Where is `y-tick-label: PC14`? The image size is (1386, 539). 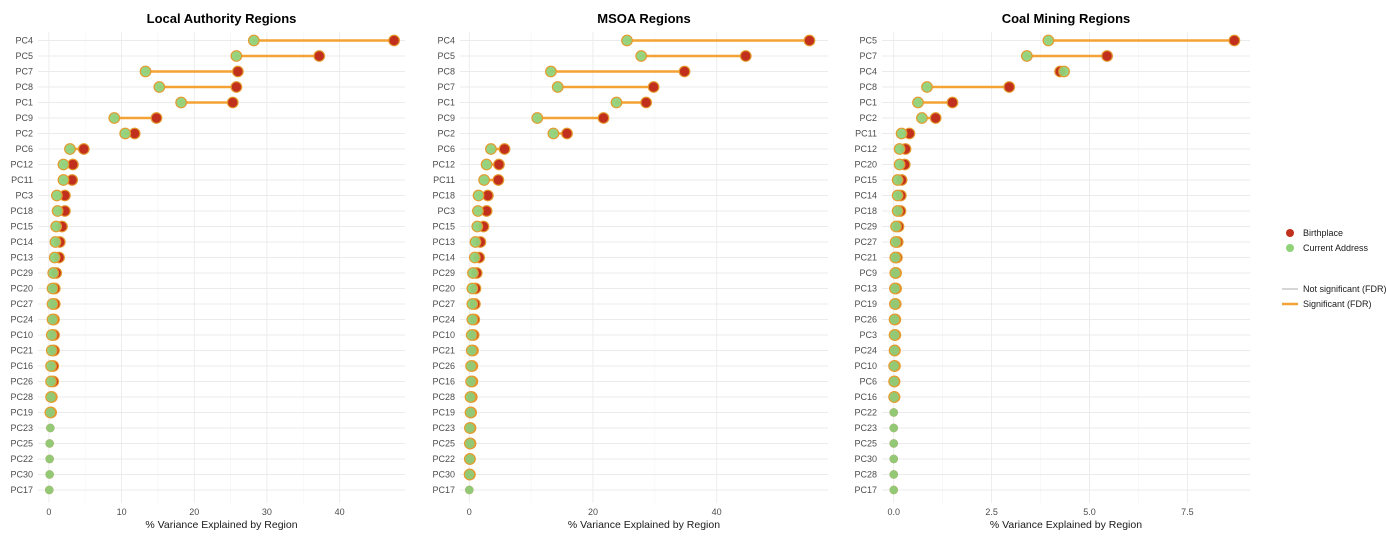
y-tick-label: PC14 is located at coordinates (21, 242).